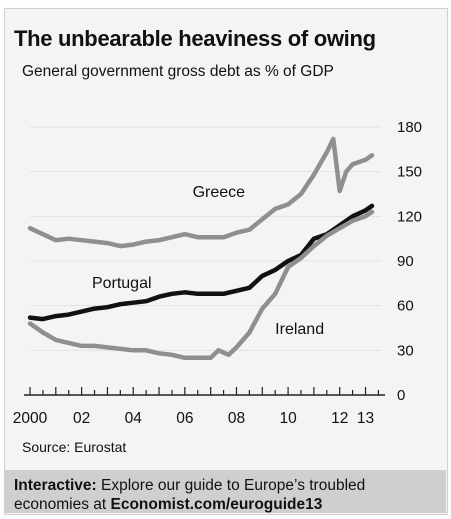 The width and height of the screenshot is (451, 519). What do you see at coordinates (219, 192) in the screenshot?
I see `series-label-greece: Greece` at bounding box center [219, 192].